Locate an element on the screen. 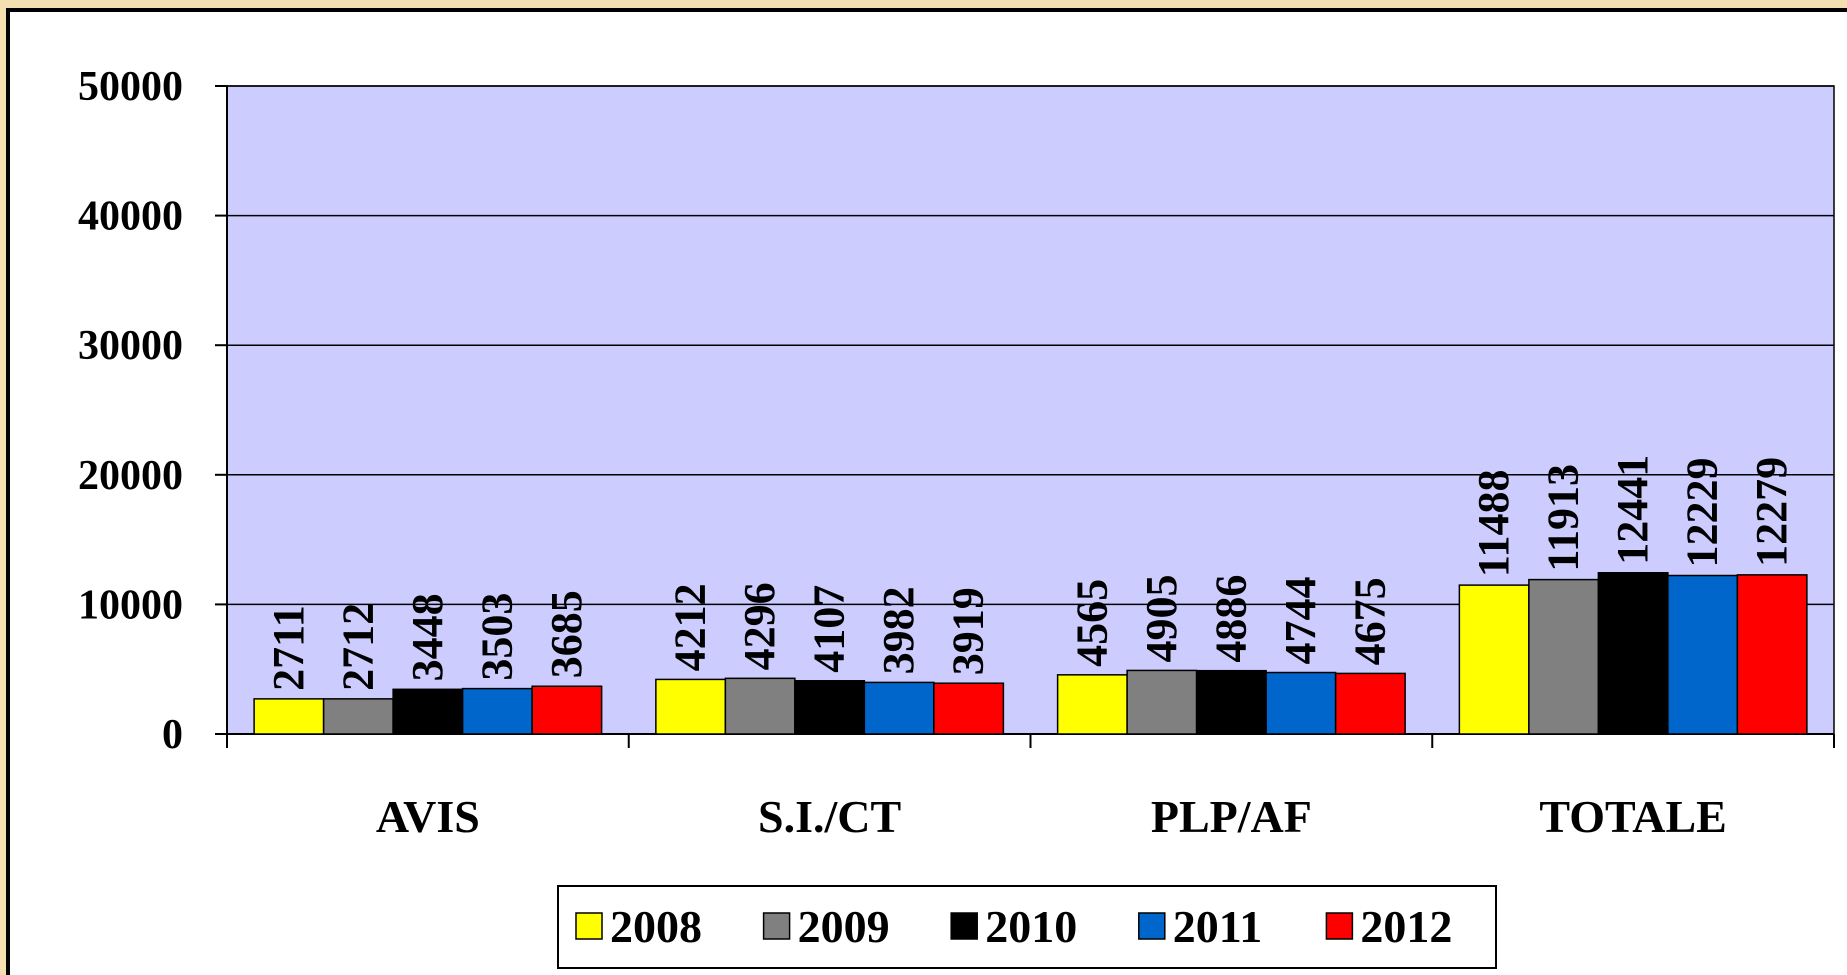 This screenshot has width=1847, height=975. y-tick-label: 50000 is located at coordinates (130, 87).